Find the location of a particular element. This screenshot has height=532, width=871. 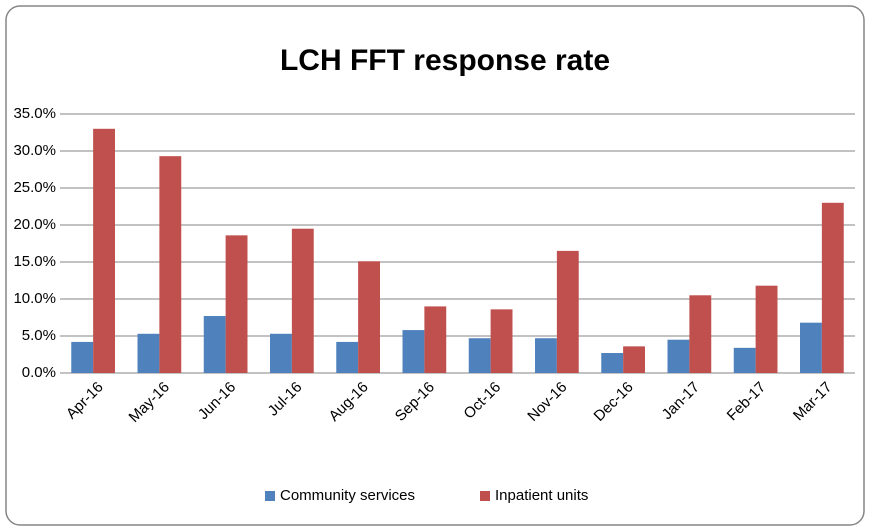

chart-title: LCH FFT response rate is located at coordinates (445, 60).